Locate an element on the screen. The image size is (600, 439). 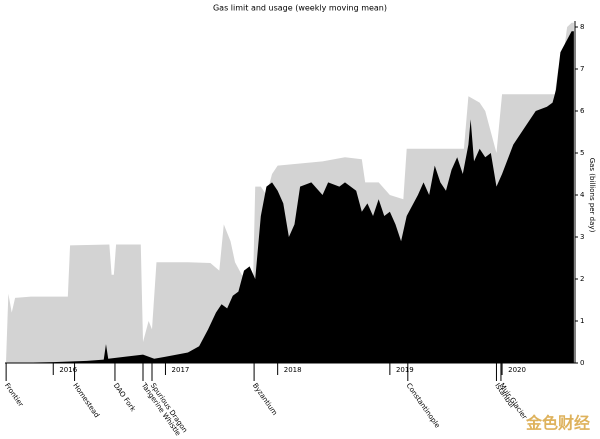
x-tick-label: 2017 is located at coordinates (181, 370).